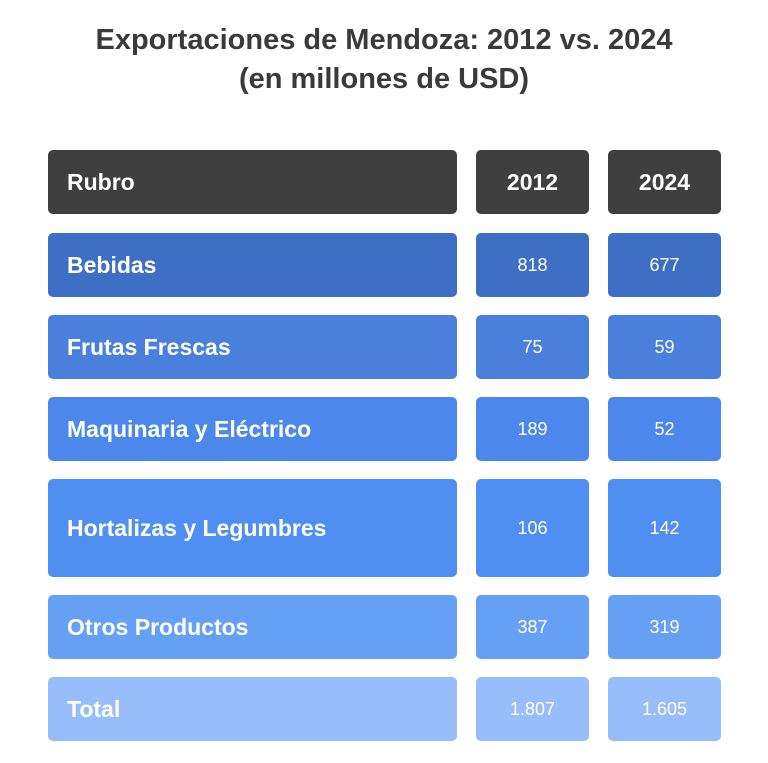  What do you see at coordinates (664, 528) in the screenshot?
I see `row-value-2024: 142` at bounding box center [664, 528].